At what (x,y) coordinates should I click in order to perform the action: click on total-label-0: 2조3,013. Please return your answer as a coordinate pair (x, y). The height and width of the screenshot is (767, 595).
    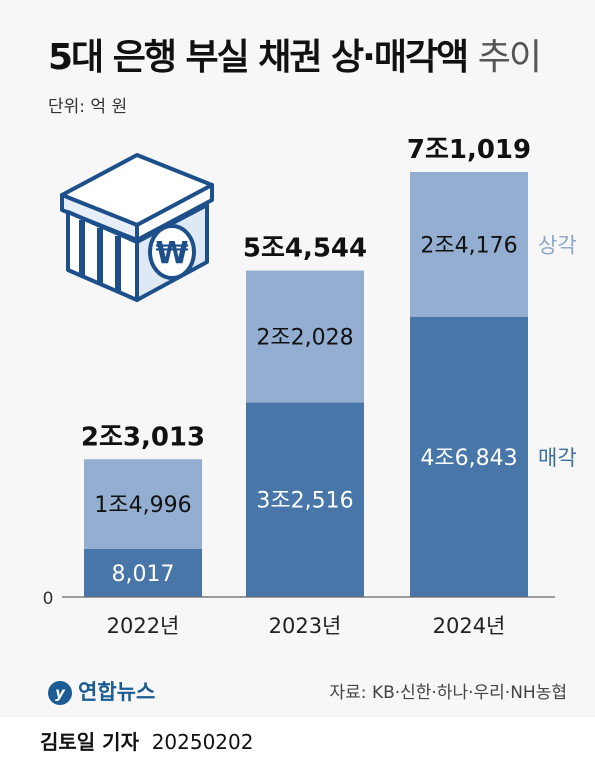
    Looking at the image, I should click on (143, 437).